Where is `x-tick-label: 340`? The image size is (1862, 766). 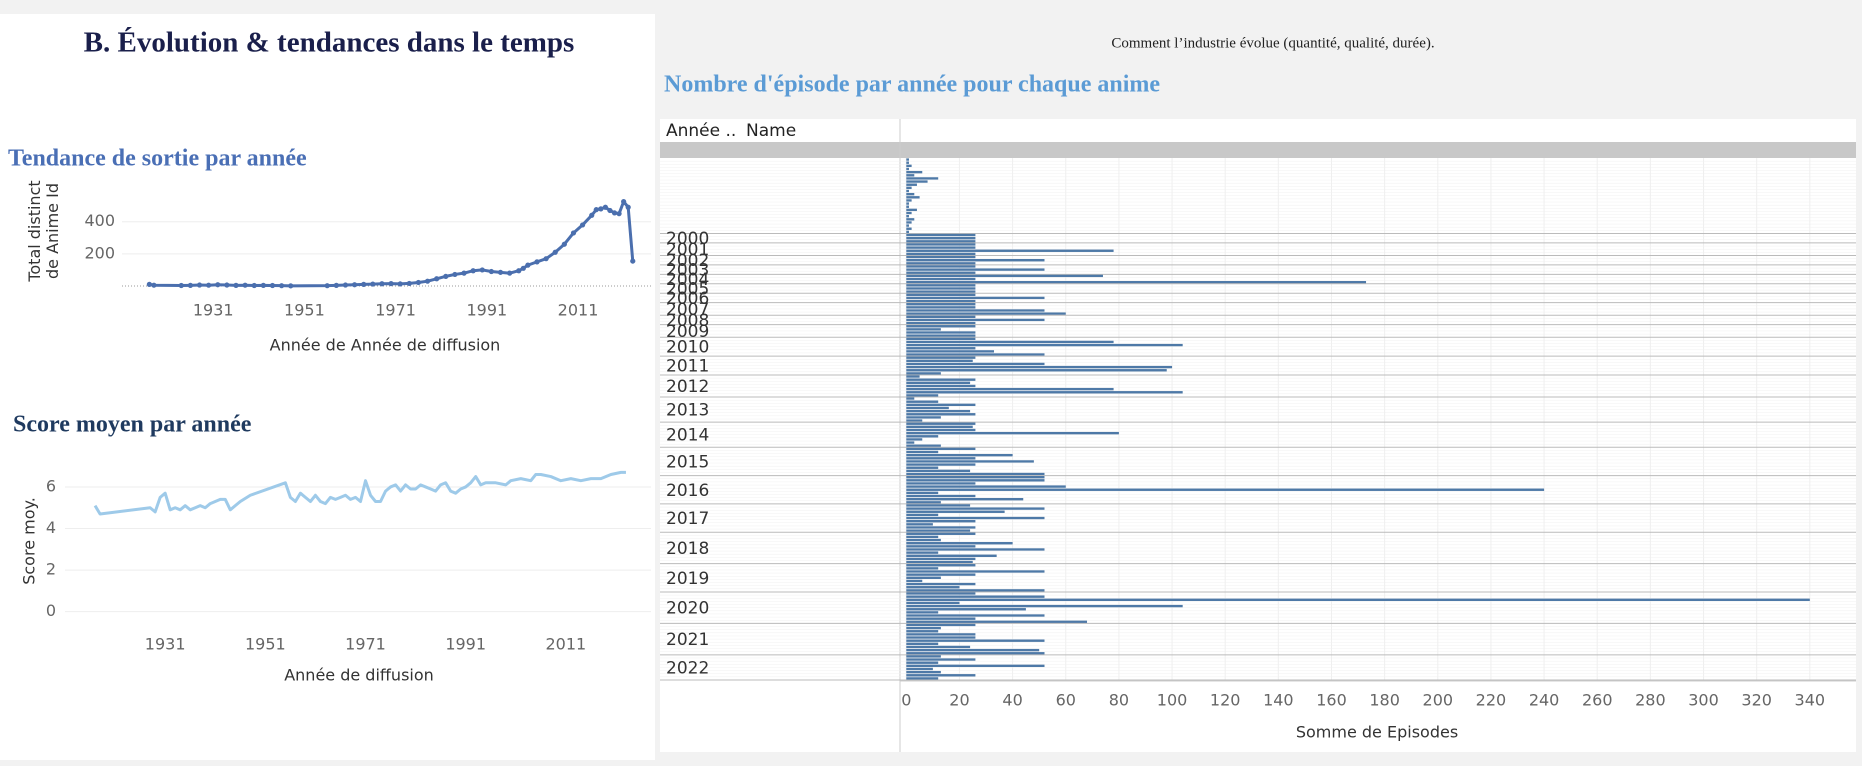
x-tick-label: 340 is located at coordinates (1810, 700).